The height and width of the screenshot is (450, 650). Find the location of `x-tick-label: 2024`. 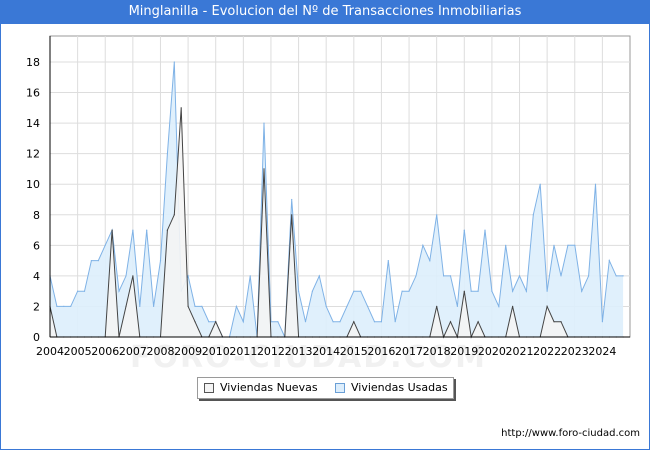

x-tick-label: 2024 is located at coordinates (602, 351).